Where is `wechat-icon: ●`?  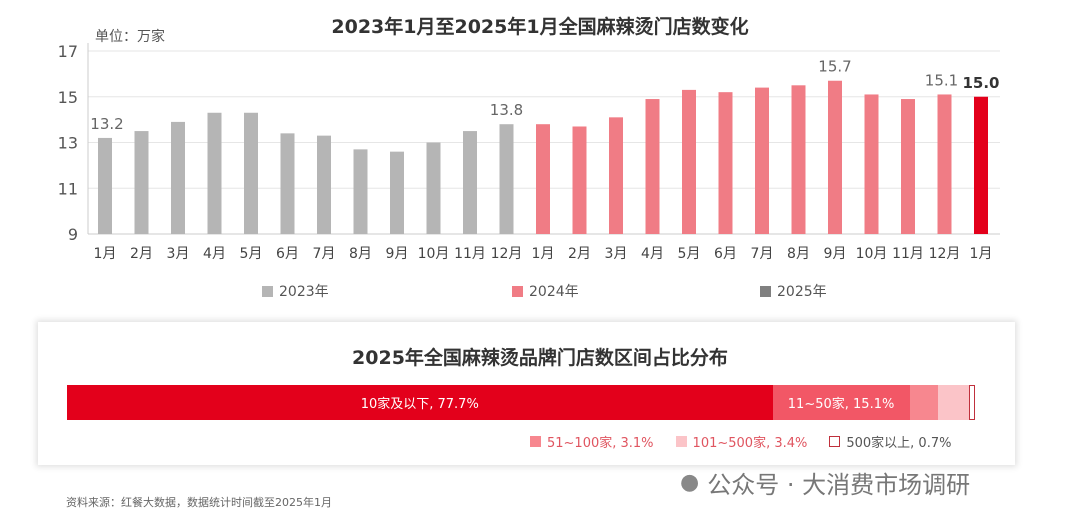 wechat-icon: ● is located at coordinates (690, 482).